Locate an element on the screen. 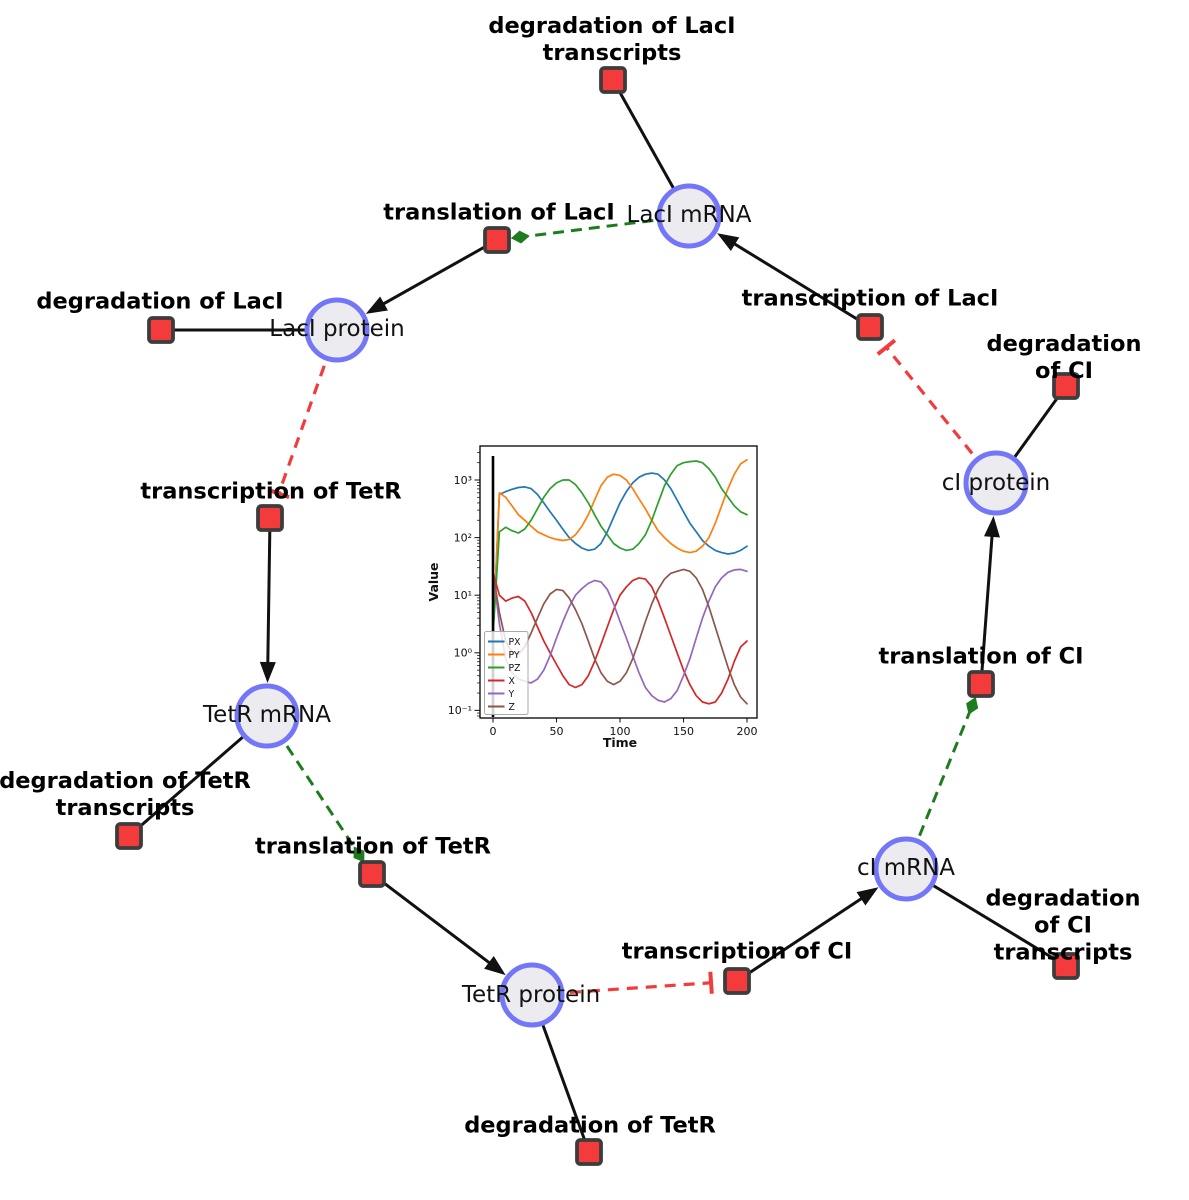 The width and height of the screenshot is (1189, 1200). edge-transcription_tetR-to-tetR_mRNA-production-line is located at coordinates (269, 593).